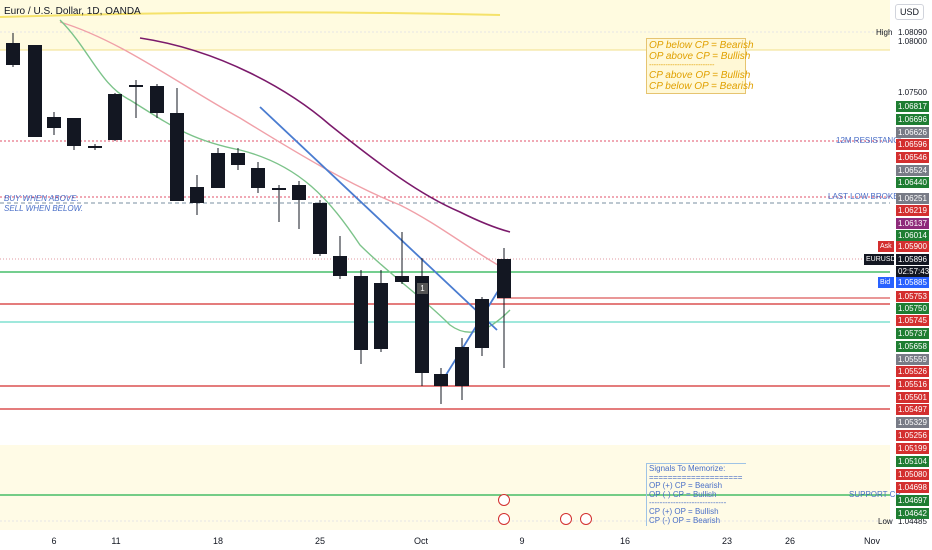  What do you see at coordinates (218, 541) in the screenshot?
I see `x-tick: 18` at bounding box center [218, 541].